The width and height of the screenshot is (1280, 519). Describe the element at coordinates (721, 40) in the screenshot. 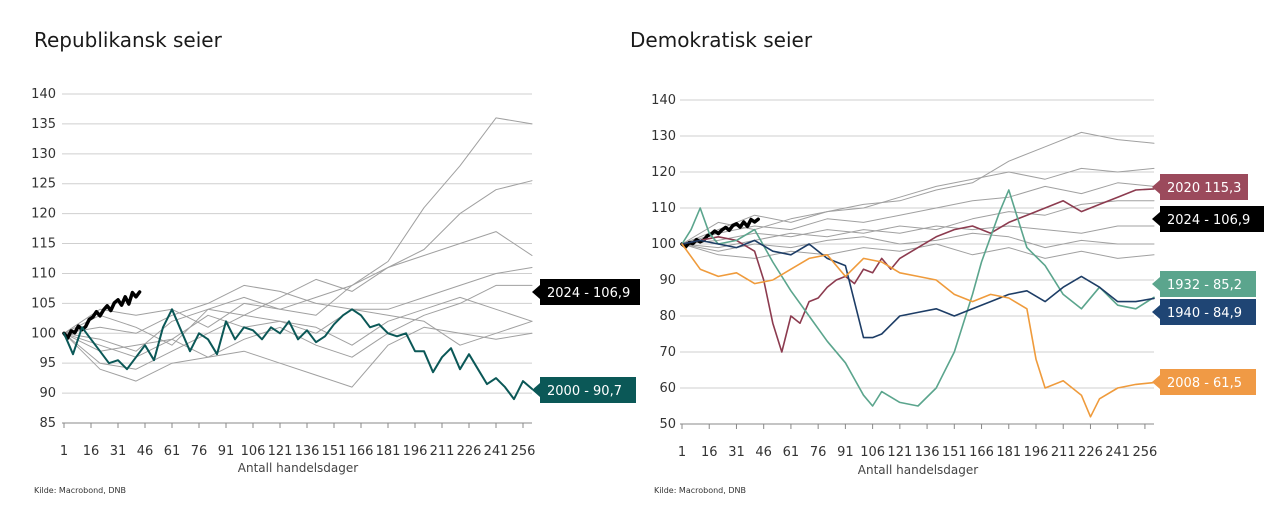

I see `chart-title: Demokratisk seier` at that location.